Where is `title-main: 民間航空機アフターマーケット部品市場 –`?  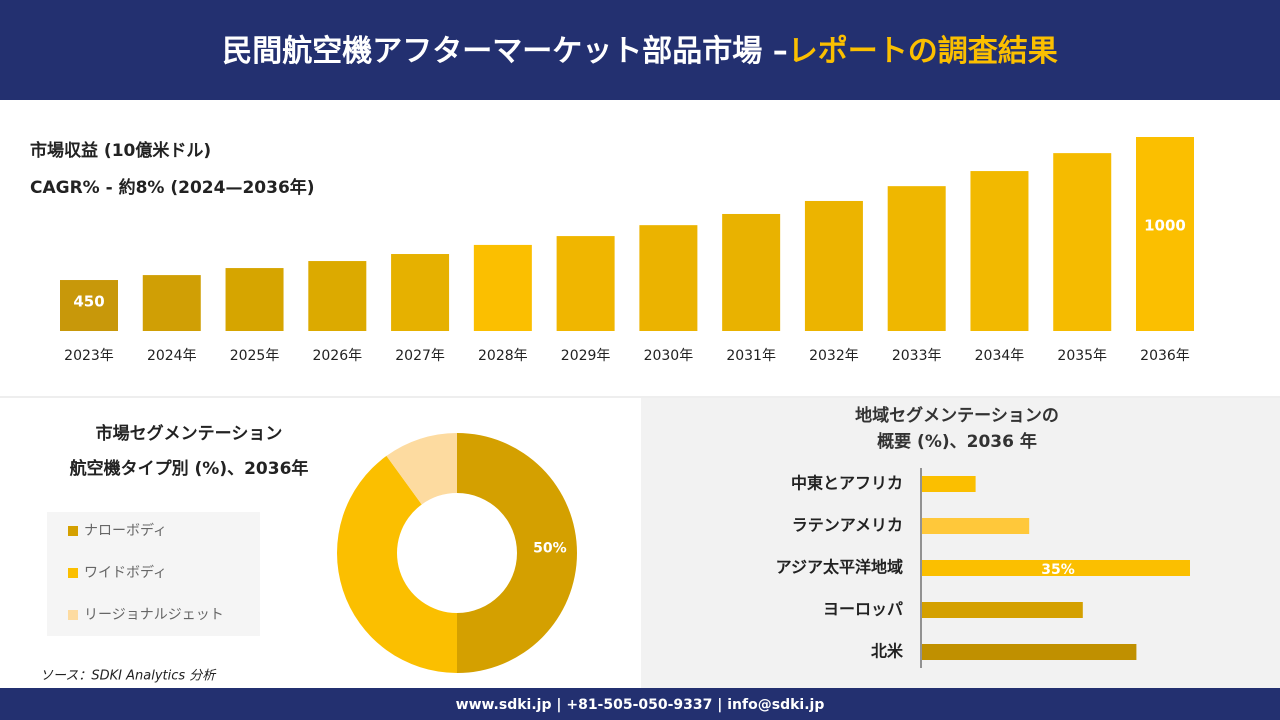 title-main: 民間航空機アフターマーケット部品市場 – is located at coordinates (504, 51).